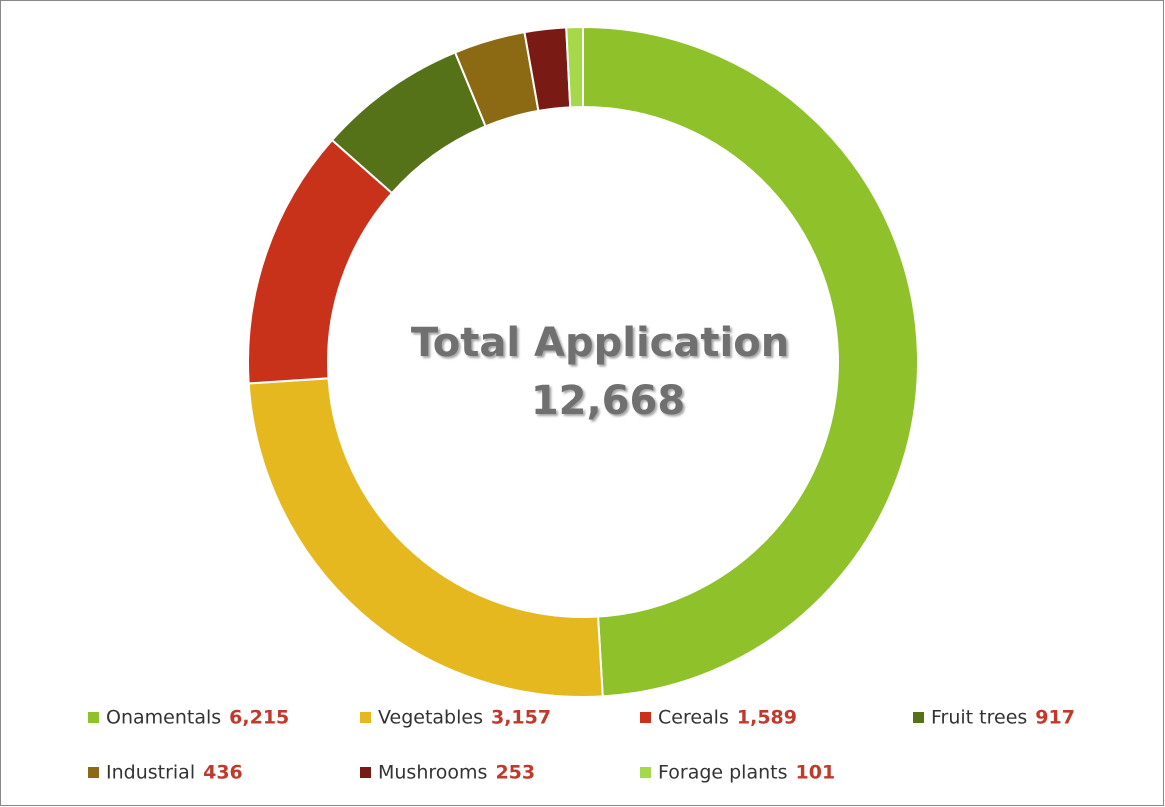 The width and height of the screenshot is (1165, 807). I want to click on legend-value: 6,215, so click(259, 718).